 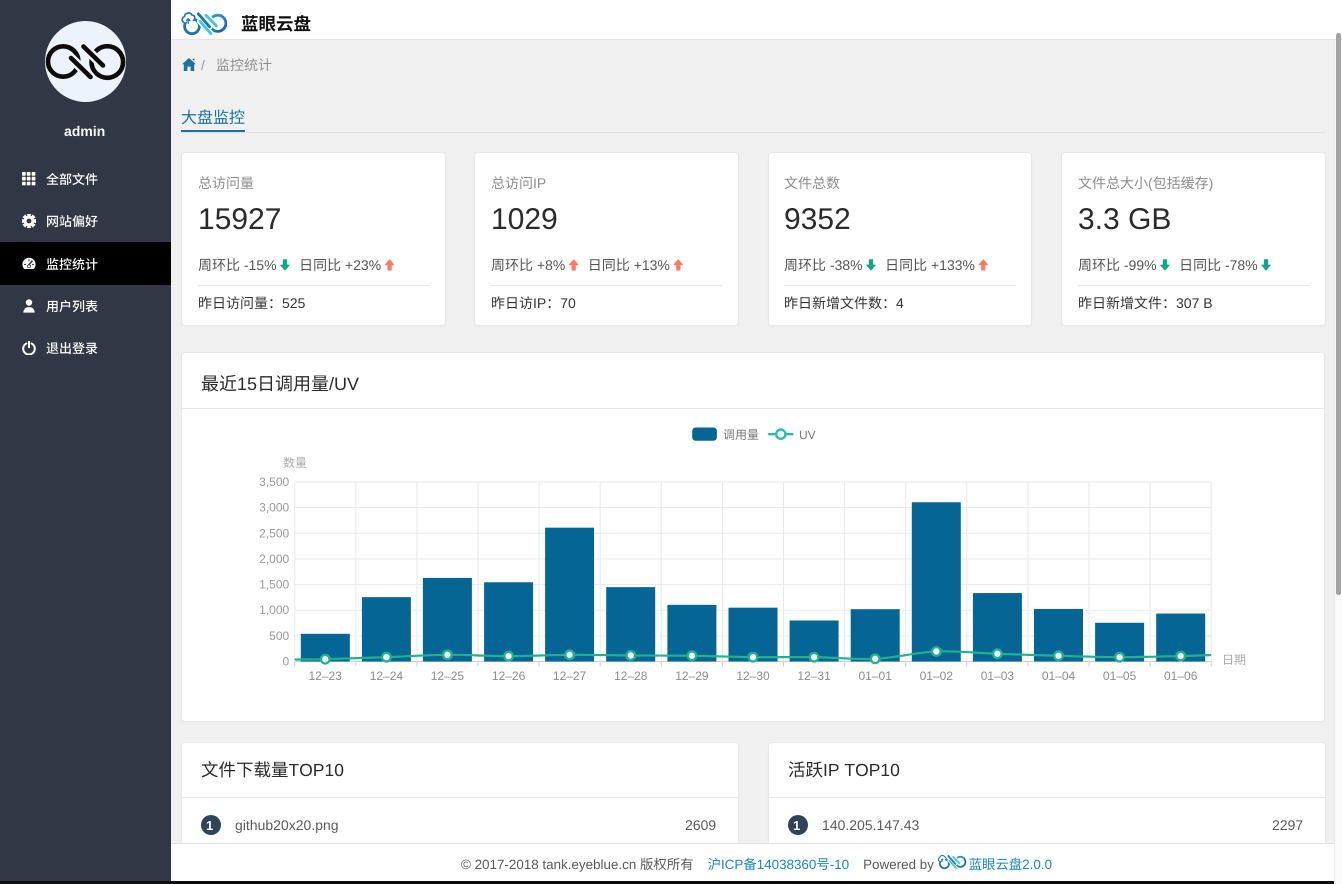 I want to click on svg-text: 0, so click(x=286, y=662).